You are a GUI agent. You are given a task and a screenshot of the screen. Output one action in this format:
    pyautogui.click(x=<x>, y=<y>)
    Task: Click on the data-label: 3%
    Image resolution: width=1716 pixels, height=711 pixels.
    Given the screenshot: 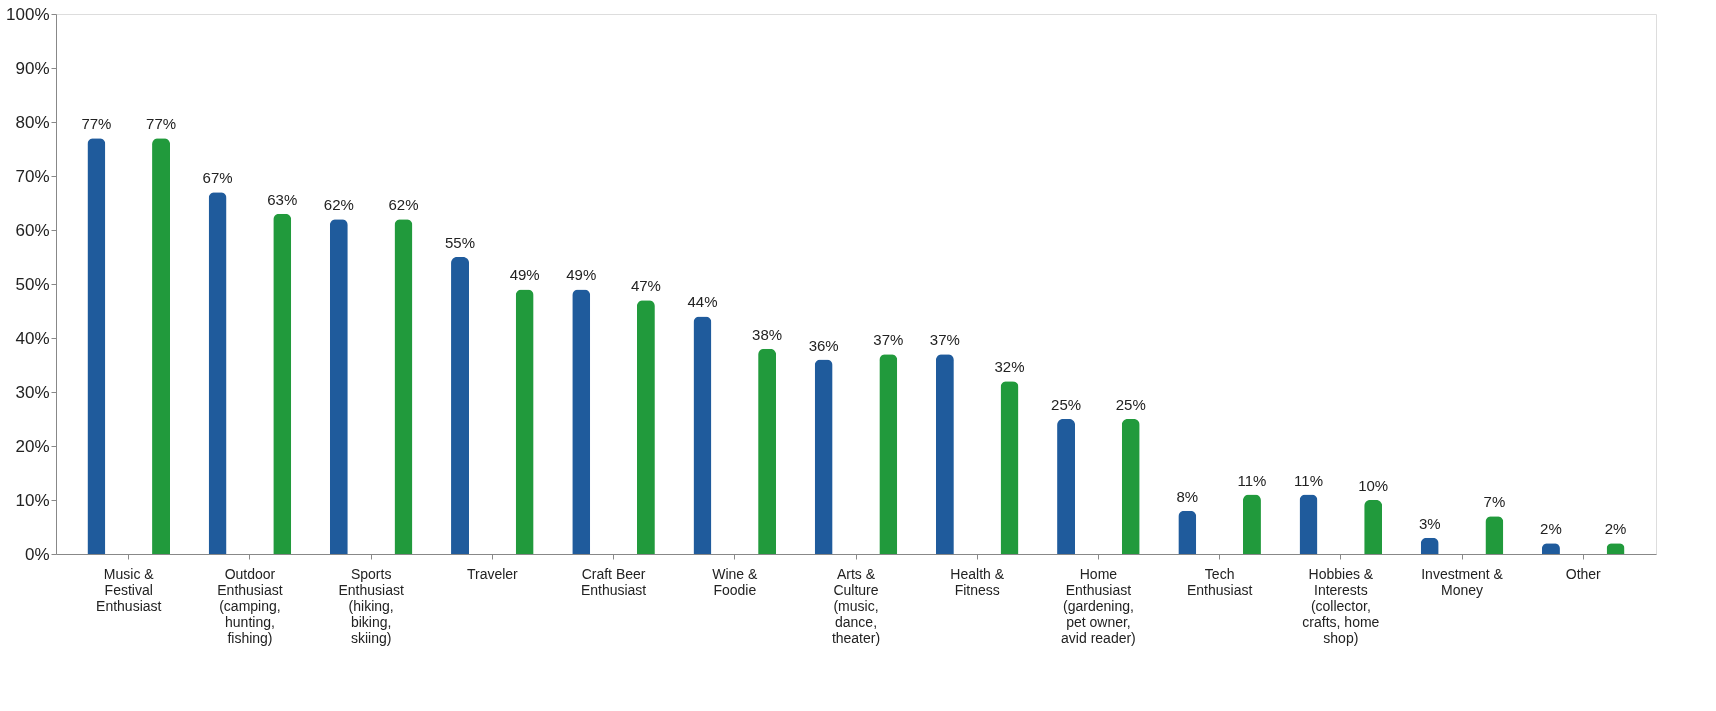 What is the action you would take?
    pyautogui.click(x=1429, y=523)
    